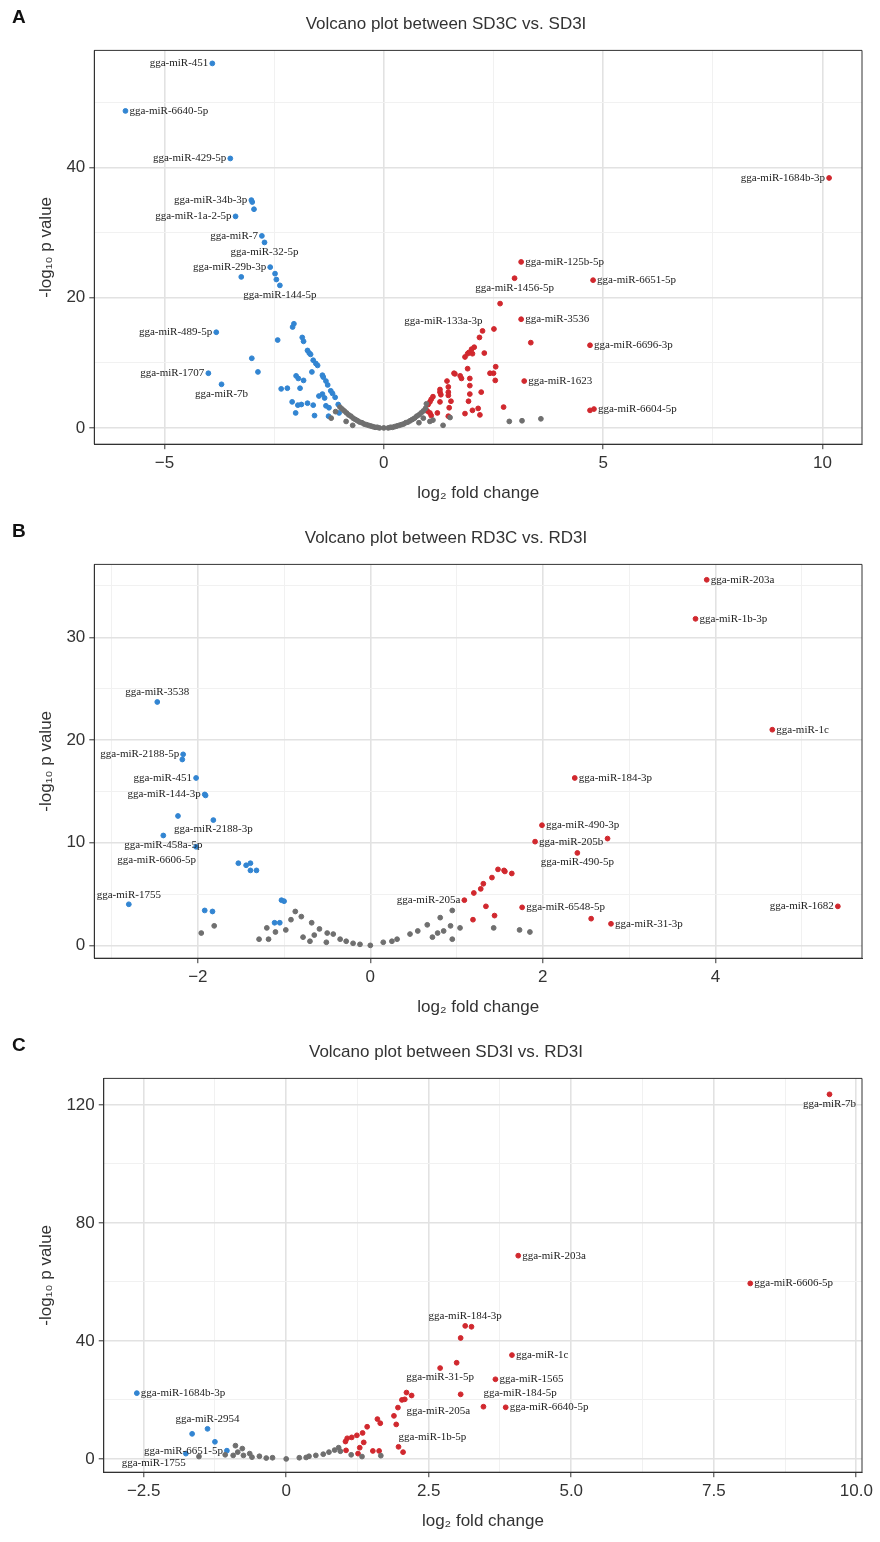 Image resolution: width=880 pixels, height=1542 pixels. I want to click on x-tick-label: −5, so click(164, 463).